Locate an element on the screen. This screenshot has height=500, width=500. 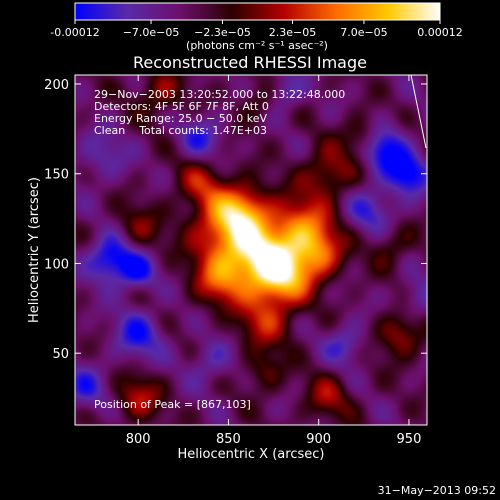
x-tick-label: 950 is located at coordinates (409, 439).